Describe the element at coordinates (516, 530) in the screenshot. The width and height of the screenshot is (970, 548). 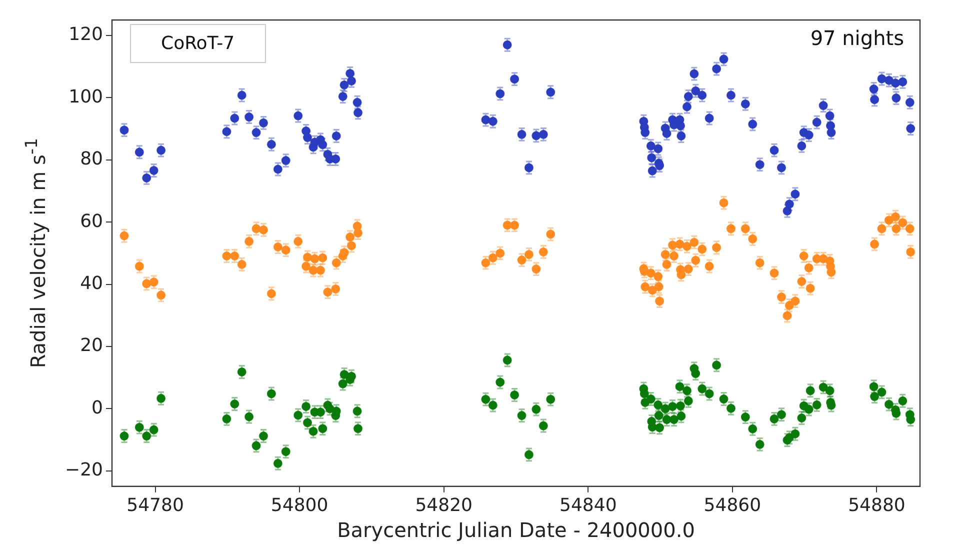
I see `x-axis-title: Barycentric Julian Date - 2400000.0` at that location.